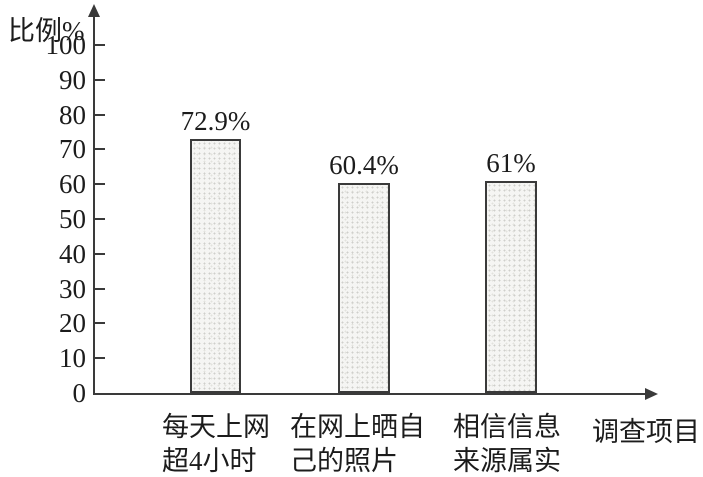  I want to click on y-tick-label: 90, so click(72, 80).